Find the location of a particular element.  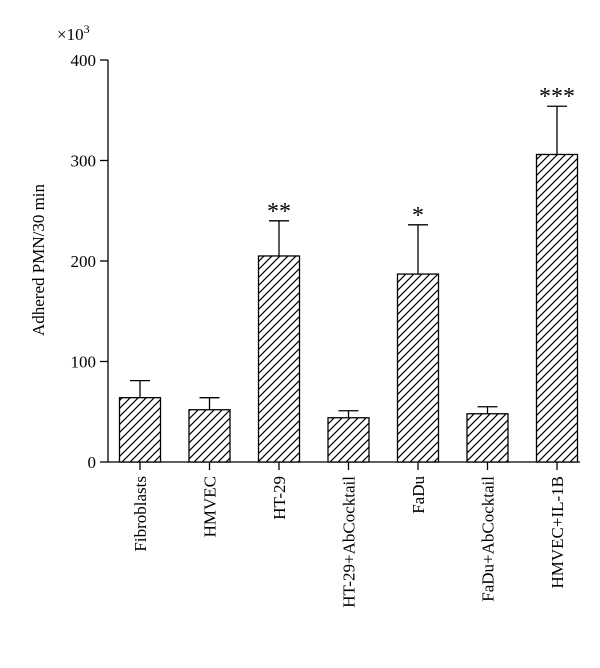

x-tick-label: HT-29+AbCocktail is located at coordinates (349, 542).